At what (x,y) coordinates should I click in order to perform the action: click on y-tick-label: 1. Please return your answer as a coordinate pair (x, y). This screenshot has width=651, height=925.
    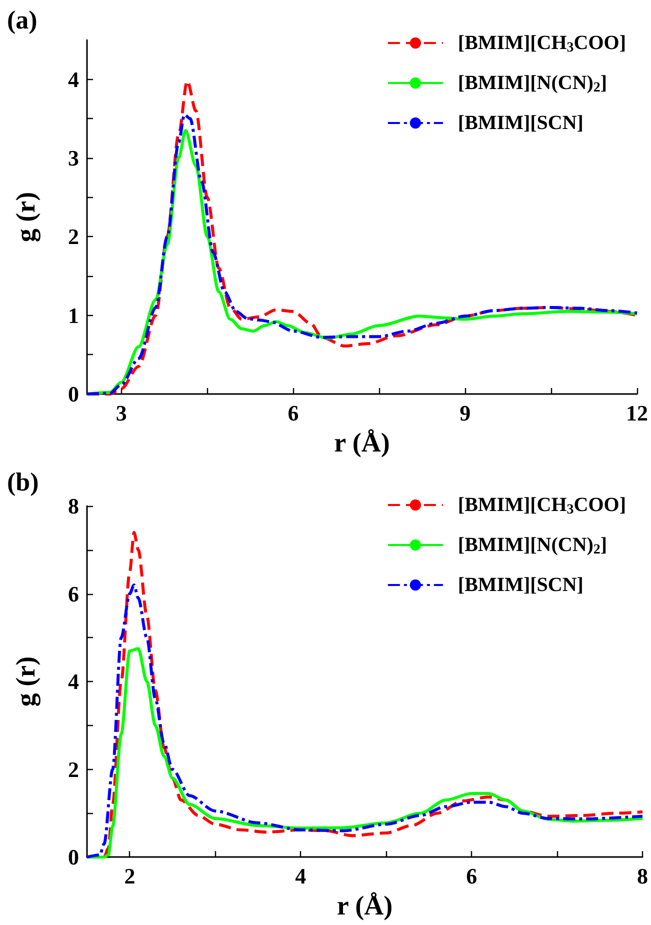
    Looking at the image, I should click on (73, 315).